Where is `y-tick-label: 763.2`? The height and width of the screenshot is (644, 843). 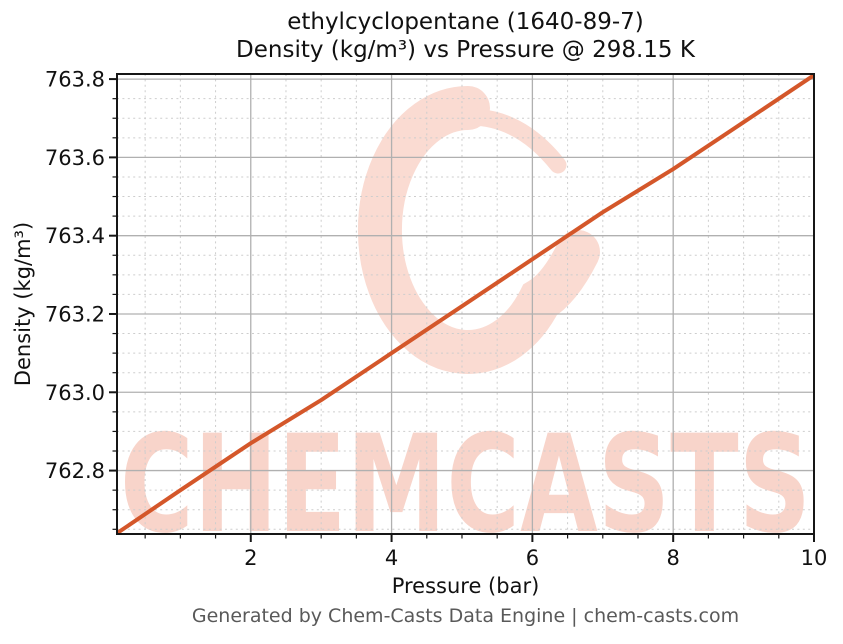
y-tick-label: 763.2 is located at coordinates (75, 314).